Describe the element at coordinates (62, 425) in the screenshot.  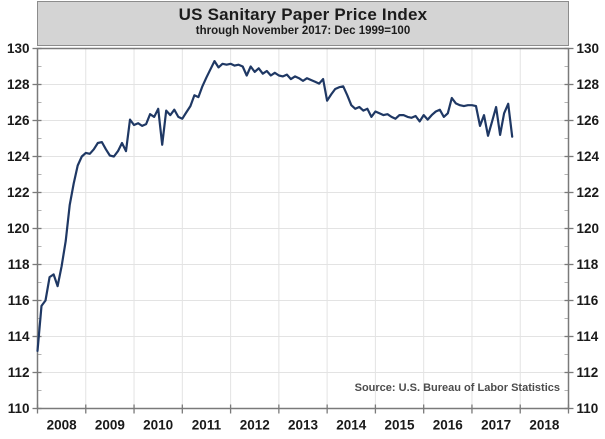
I see `x-axis-label: 2008` at that location.